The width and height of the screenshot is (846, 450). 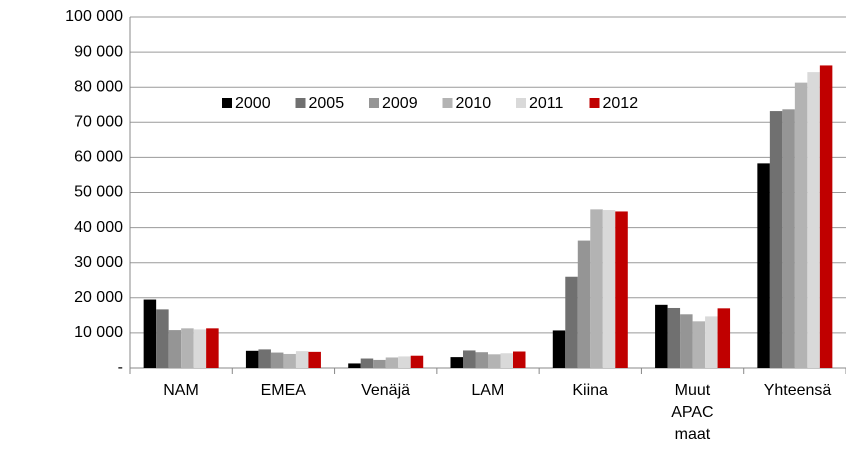 I want to click on x-tick-label: NAM, so click(x=181, y=390).